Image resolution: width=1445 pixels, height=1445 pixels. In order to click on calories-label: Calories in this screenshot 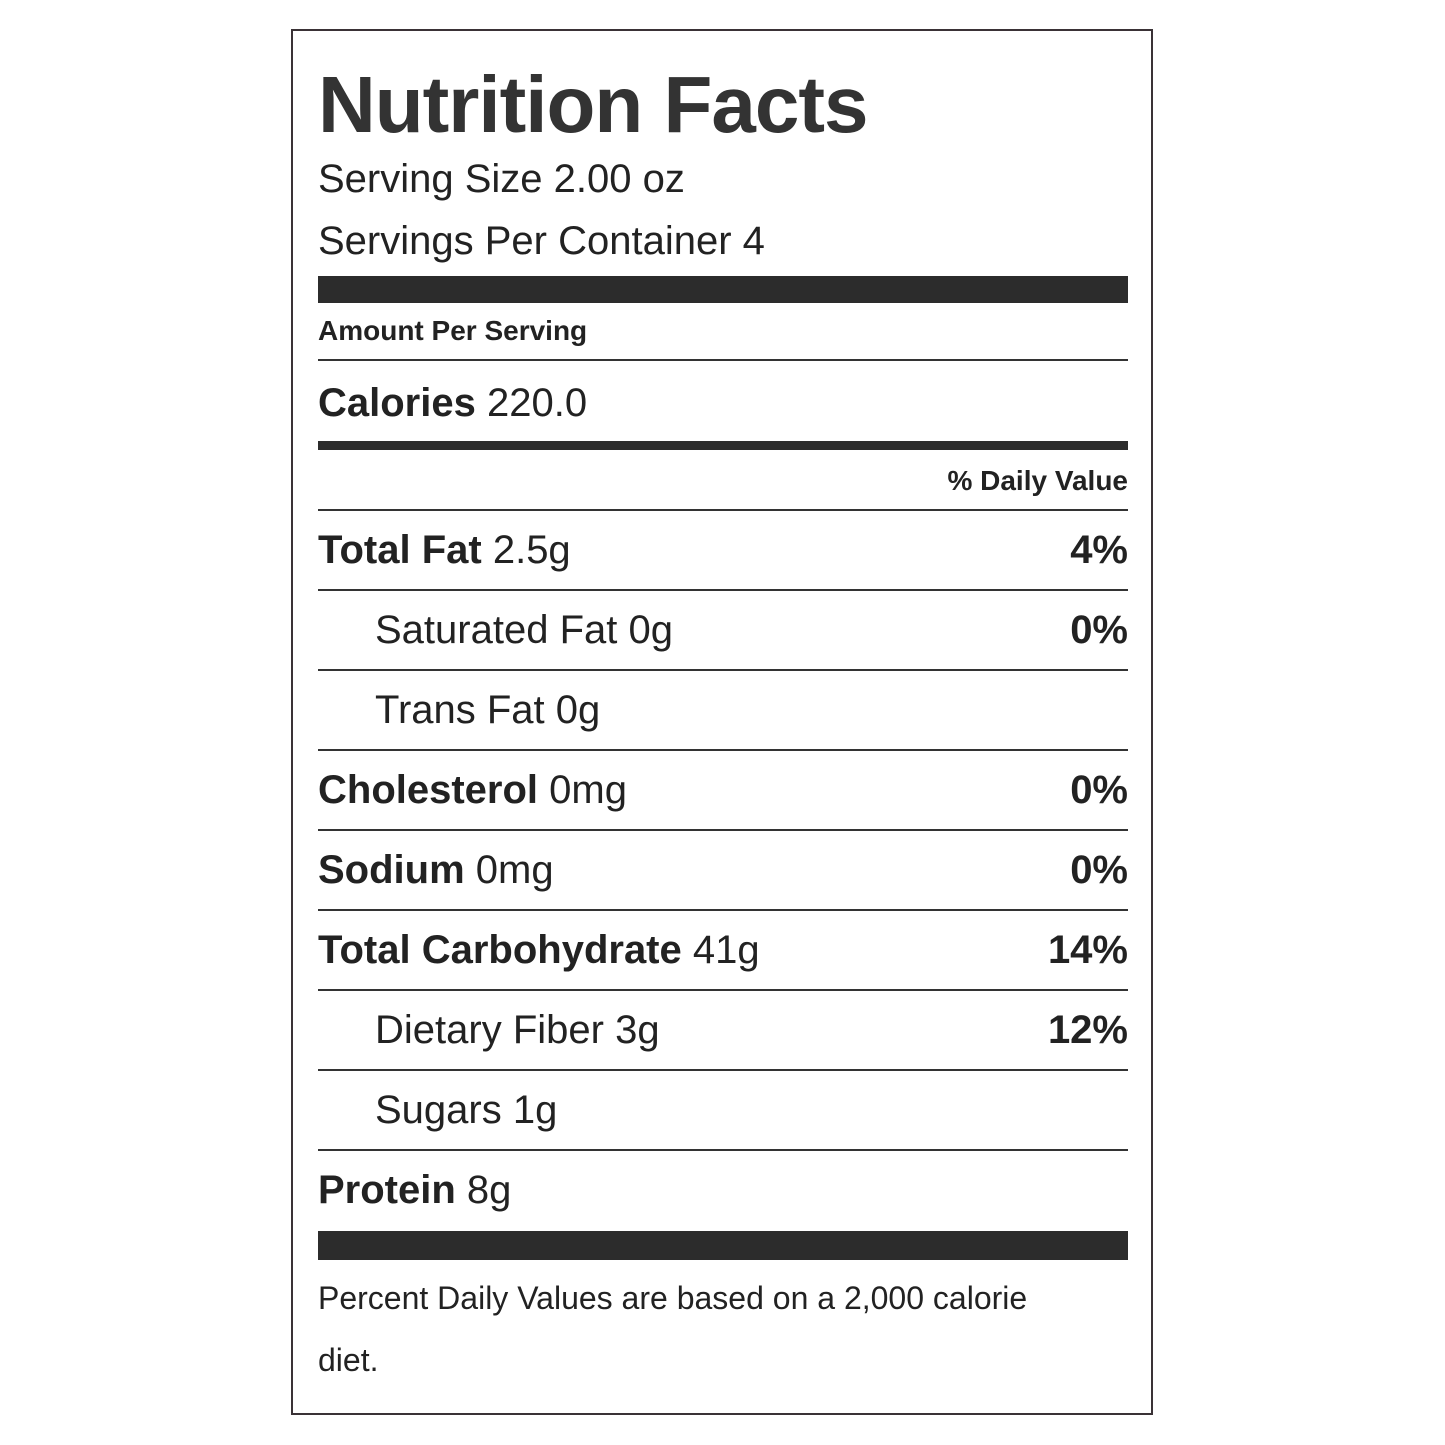, I will do `click(397, 403)`.